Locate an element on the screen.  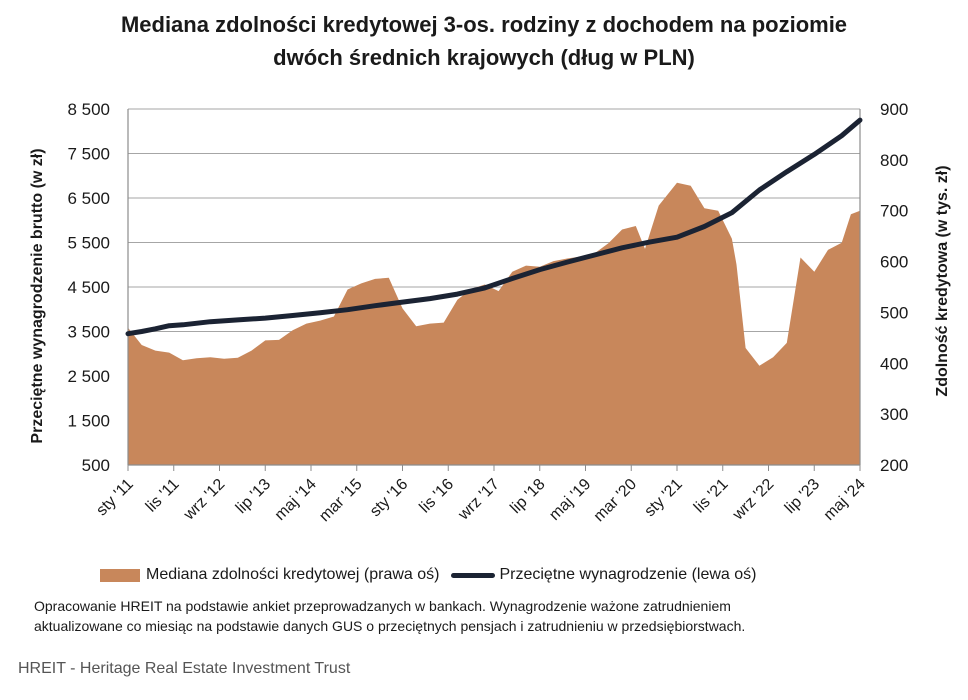
y-left-tick-label: 3 500 is located at coordinates (88, 332).